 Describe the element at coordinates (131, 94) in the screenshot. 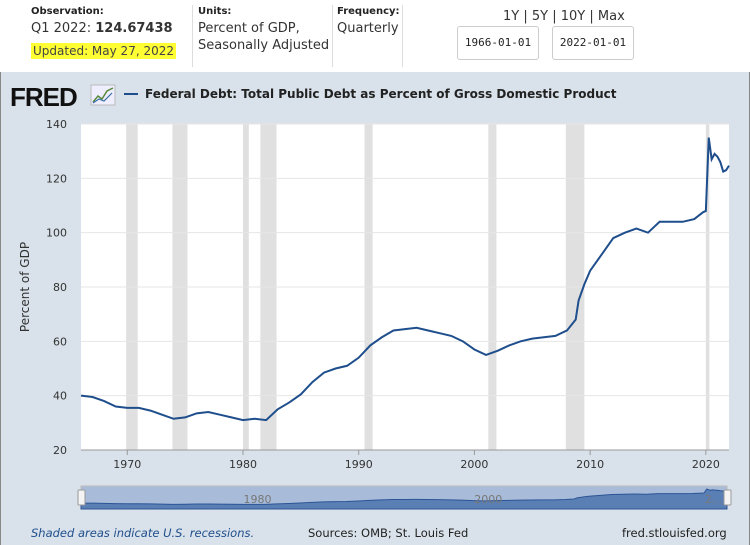

I see `legend-swatch` at that location.